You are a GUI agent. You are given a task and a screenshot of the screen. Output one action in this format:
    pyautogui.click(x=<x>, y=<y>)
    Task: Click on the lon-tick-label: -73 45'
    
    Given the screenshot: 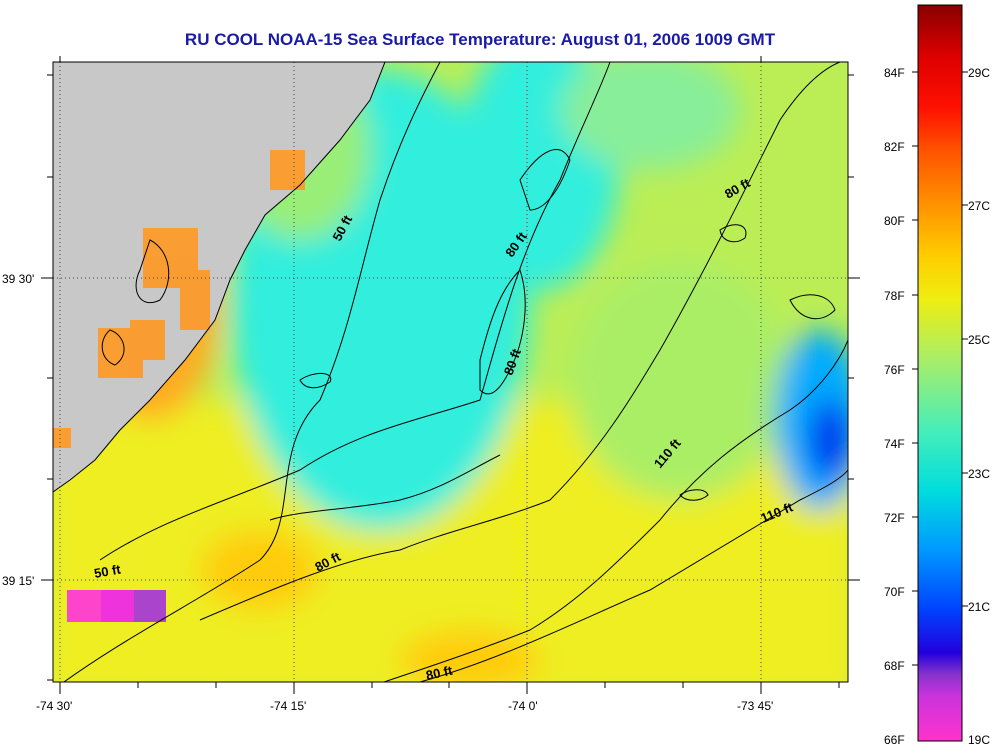 What is the action you would take?
    pyautogui.click(x=755, y=706)
    